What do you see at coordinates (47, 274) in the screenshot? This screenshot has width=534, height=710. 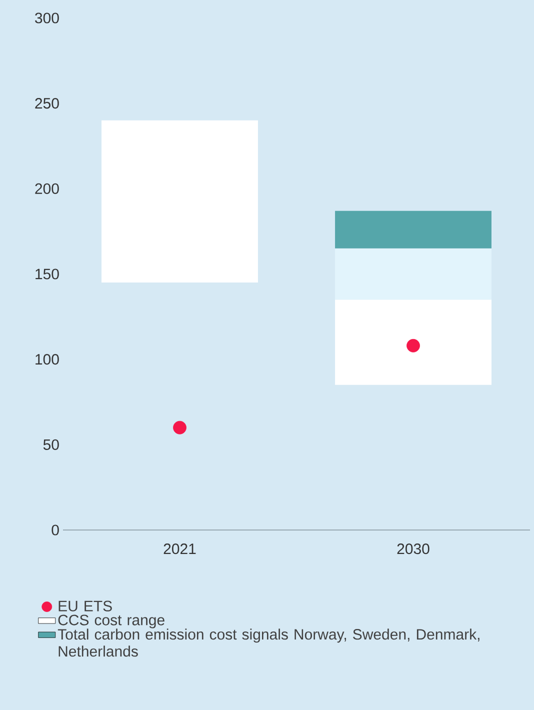 I see `y-tick-label: 150` at bounding box center [47, 274].